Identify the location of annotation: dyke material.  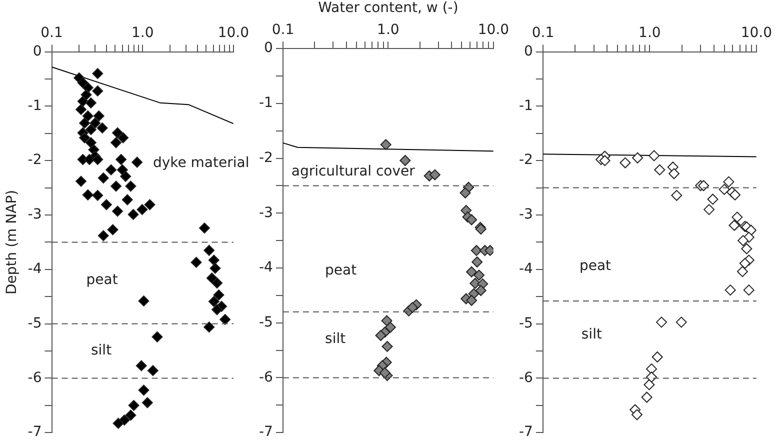
(201, 163).